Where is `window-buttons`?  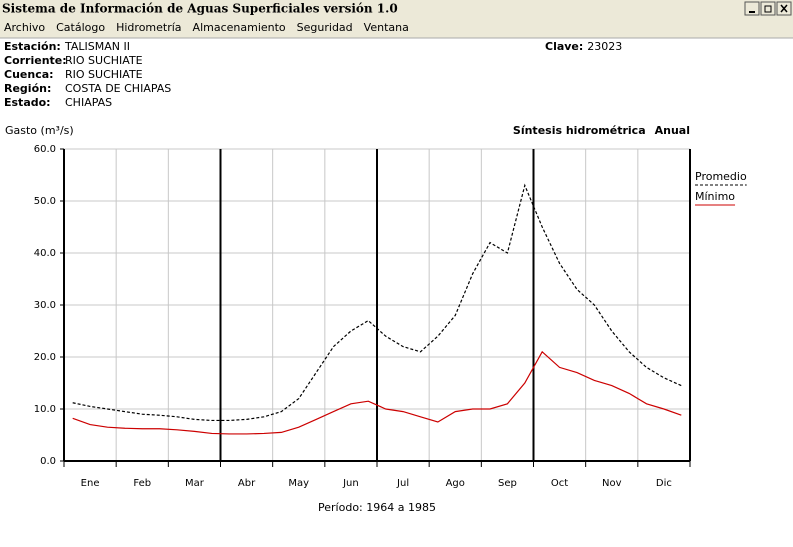 window-buttons is located at coordinates (768, 8).